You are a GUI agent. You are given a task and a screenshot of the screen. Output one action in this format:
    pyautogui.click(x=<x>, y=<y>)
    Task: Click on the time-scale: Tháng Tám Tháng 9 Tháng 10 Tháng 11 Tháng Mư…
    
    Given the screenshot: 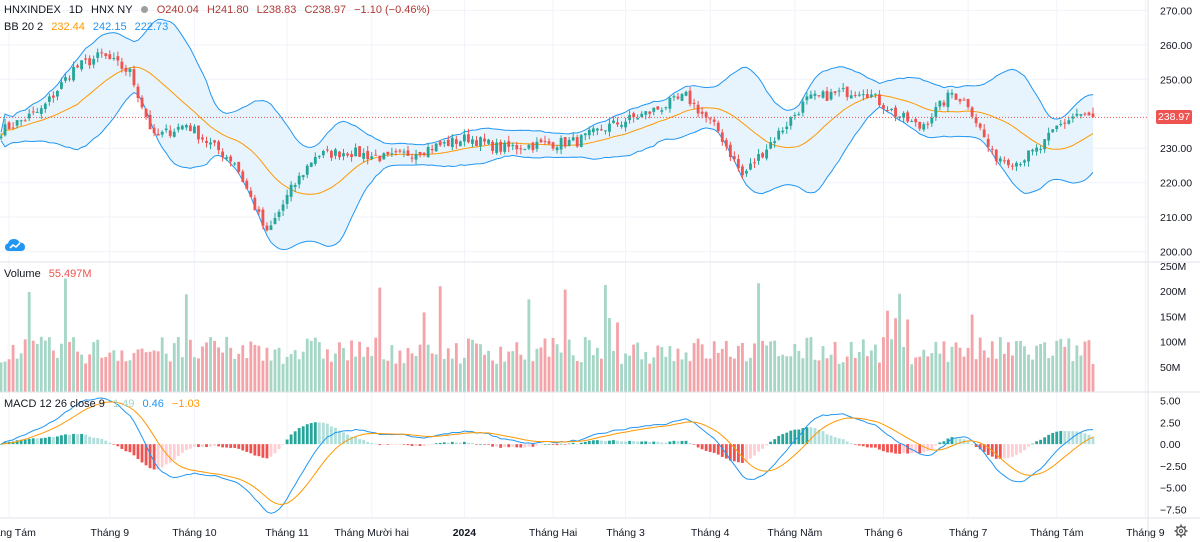 What is the action you would take?
    pyautogui.click(x=582, y=533)
    